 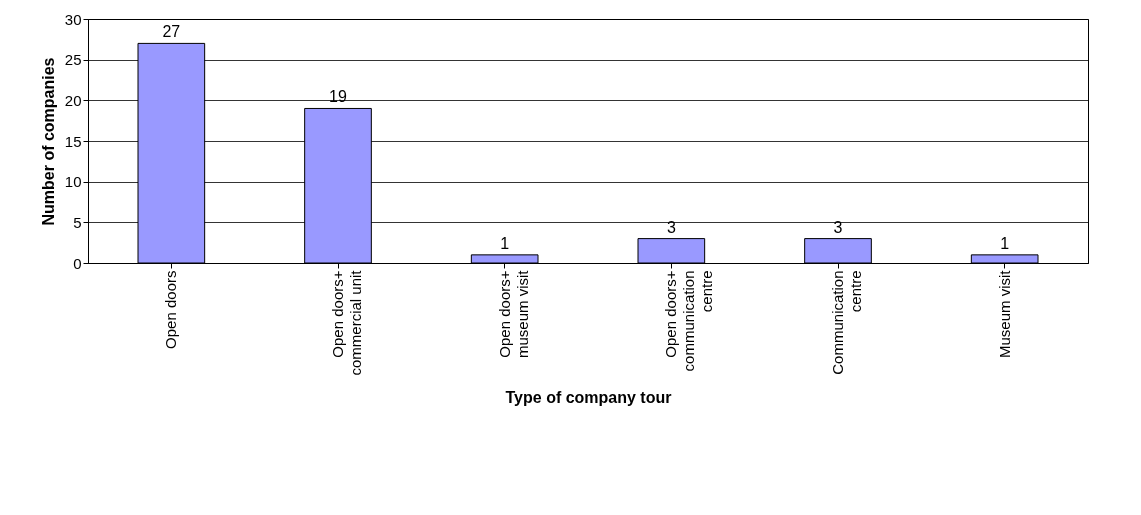 I want to click on y-tick-label: 10, so click(x=73, y=182).